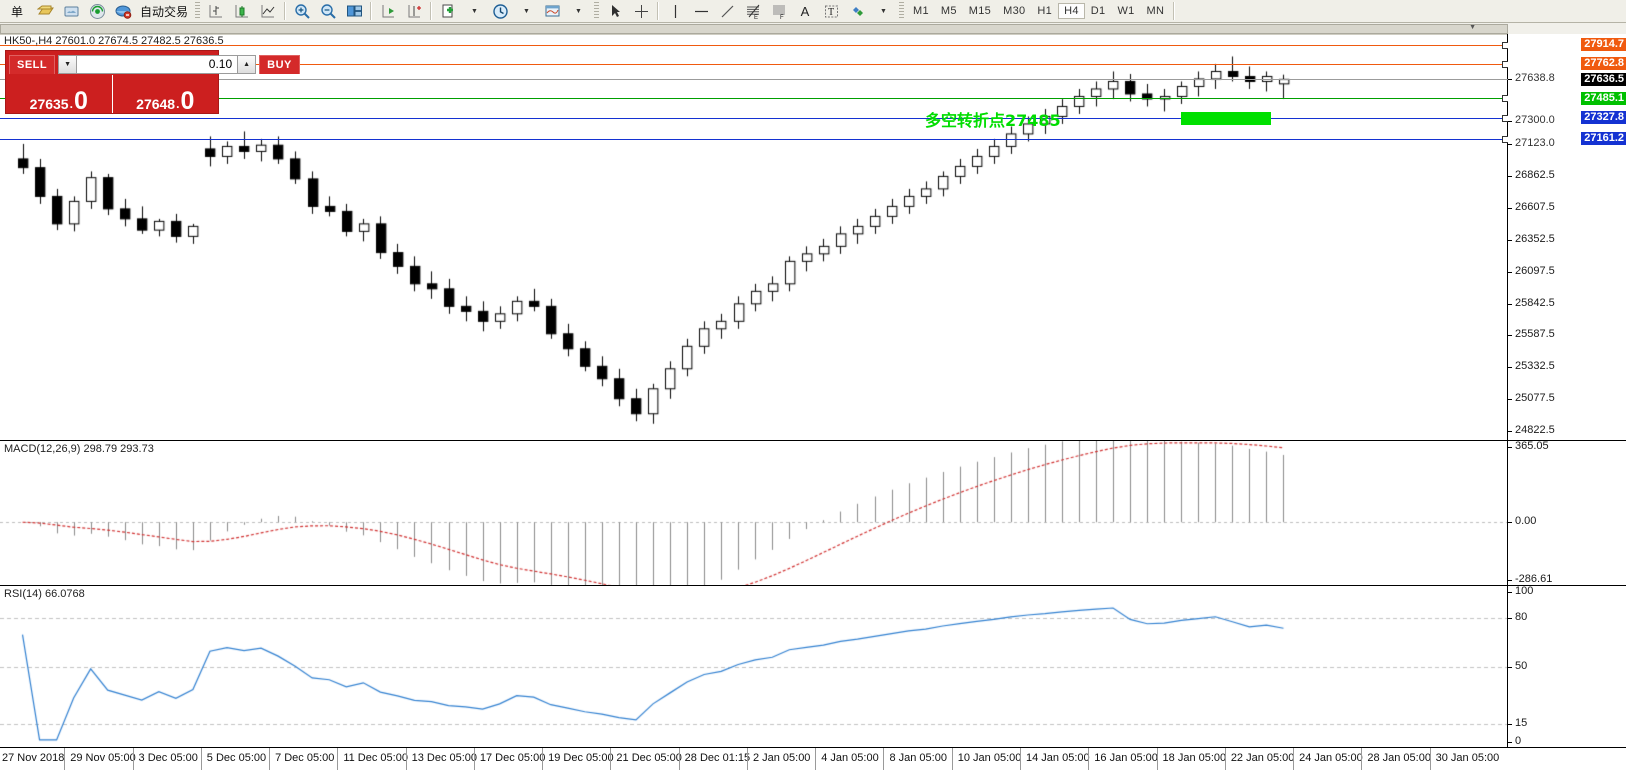  I want to click on svg-text: F, so click(782, 17).